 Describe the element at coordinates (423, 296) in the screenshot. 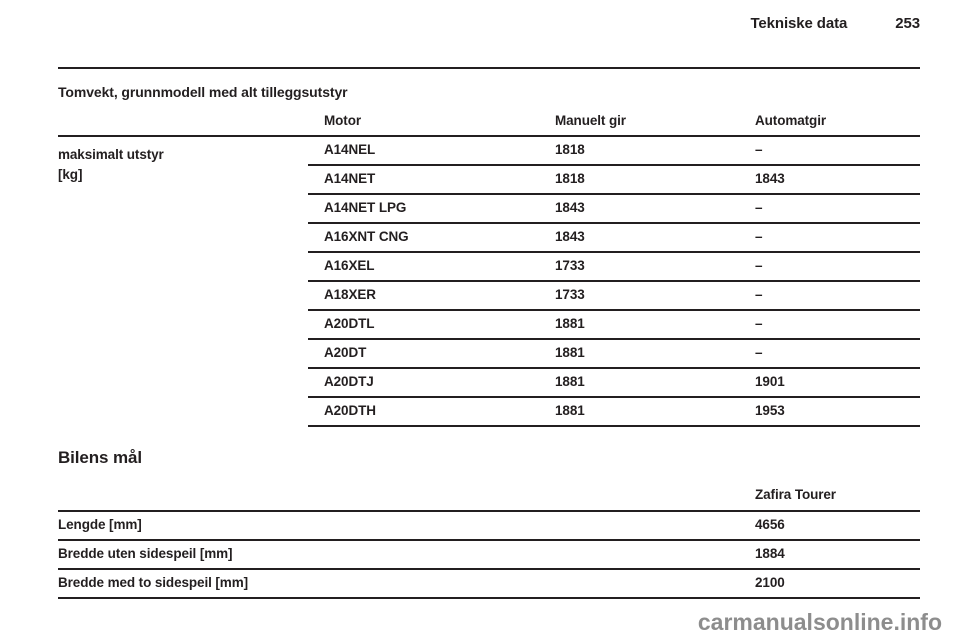

I see `motor-cell: A18XER` at that location.